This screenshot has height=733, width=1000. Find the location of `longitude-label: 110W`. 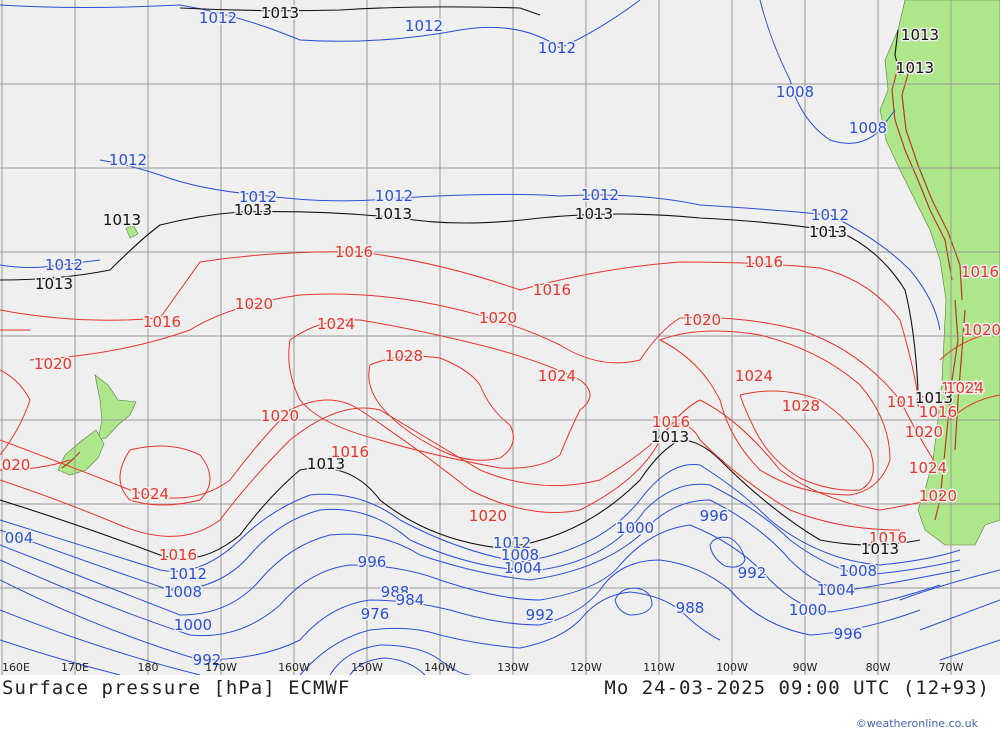

longitude-label: 110W is located at coordinates (659, 667).